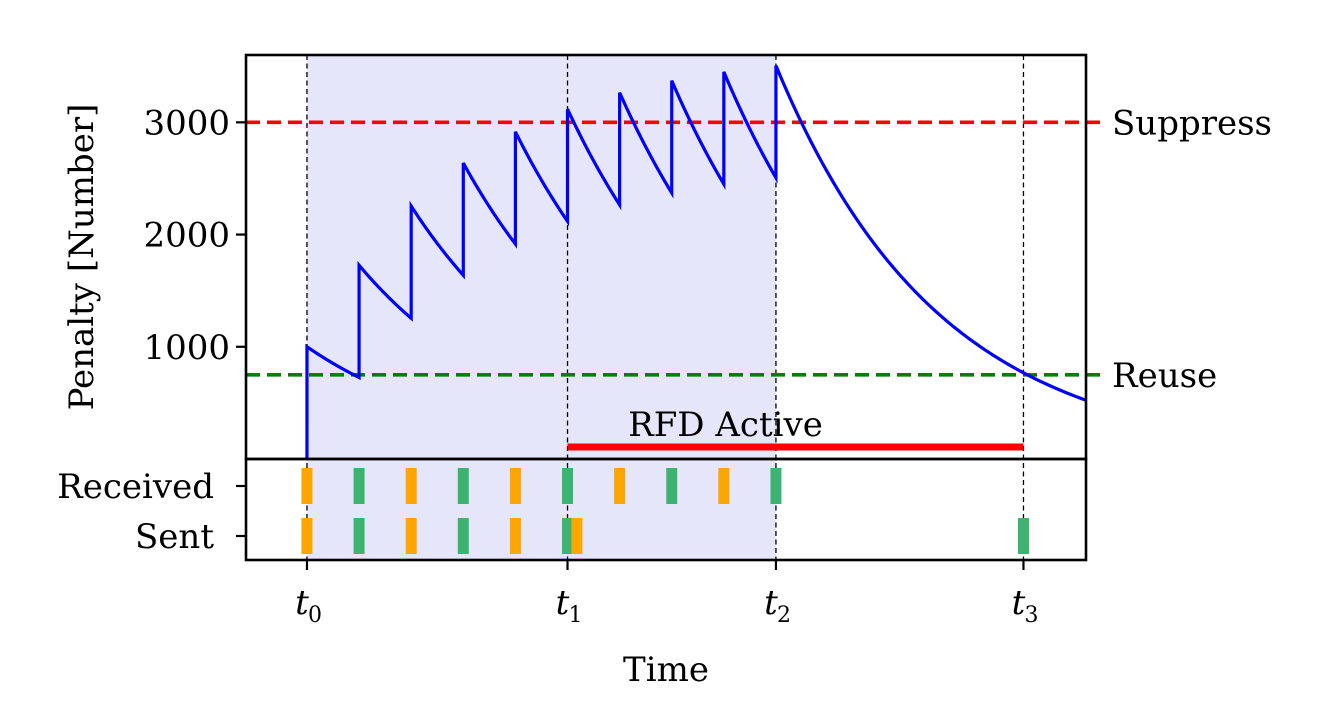  Describe the element at coordinates (315, 615) in the screenshot. I see `x-tick-subscript-0: 0` at that location.